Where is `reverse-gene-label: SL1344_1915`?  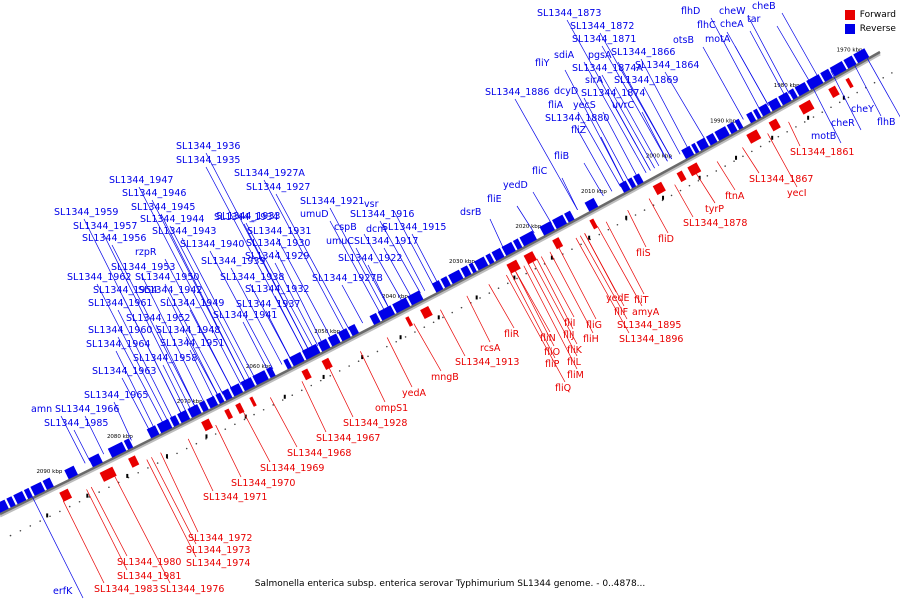
reverse-gene-label: SL1344_1915 is located at coordinates (414, 227).